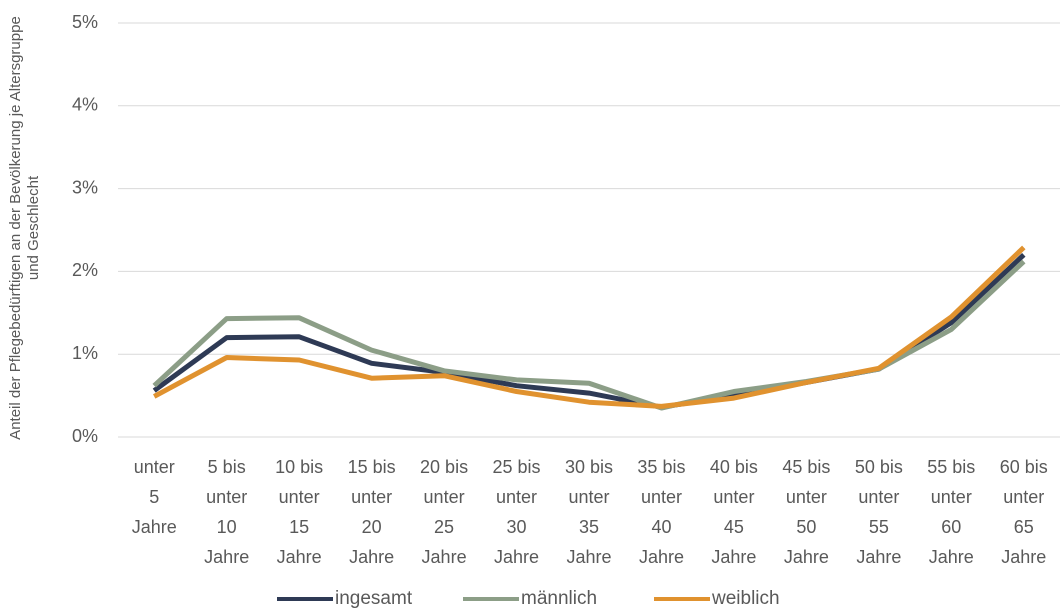  I want to click on x-tick-label: 40 bis unter 45 Jahre, so click(733, 512).